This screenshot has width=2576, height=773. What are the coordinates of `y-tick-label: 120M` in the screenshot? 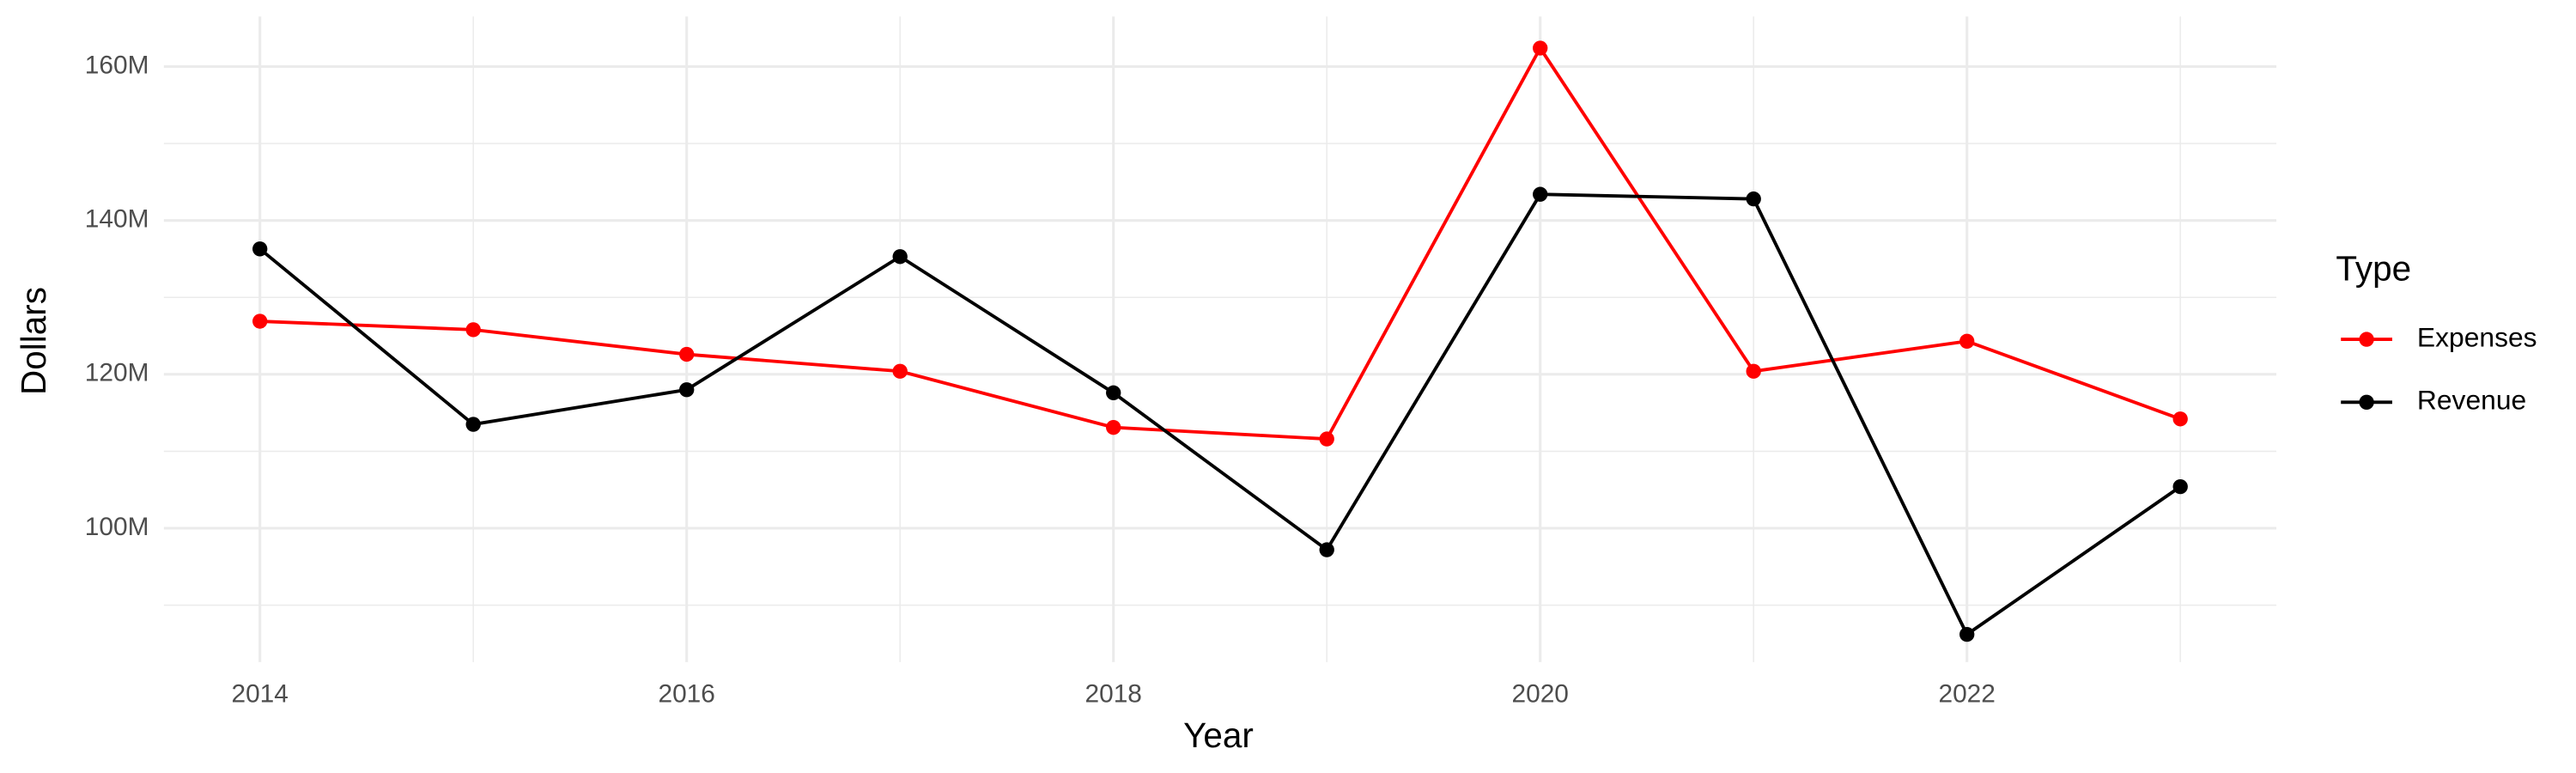 It's located at (117, 373).